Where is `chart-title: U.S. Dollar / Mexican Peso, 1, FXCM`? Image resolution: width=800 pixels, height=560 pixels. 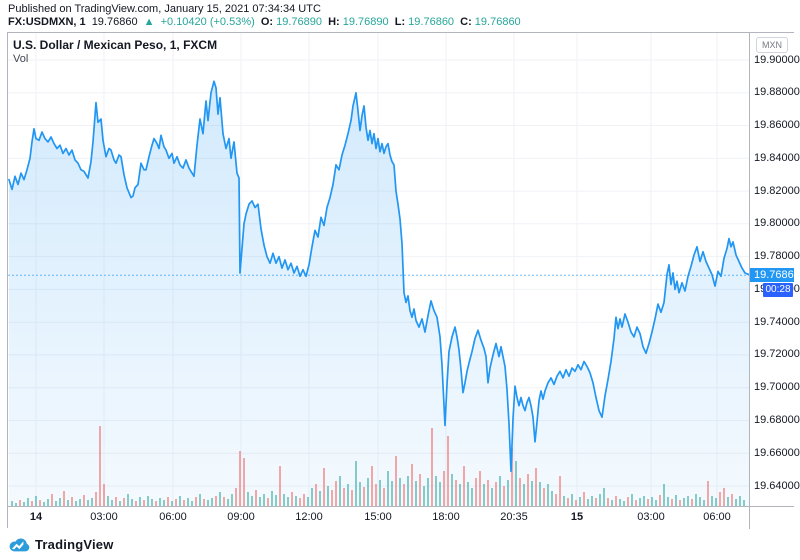 chart-title: U.S. Dollar / Mexican Peso, 1, FXCM is located at coordinates (115, 45).